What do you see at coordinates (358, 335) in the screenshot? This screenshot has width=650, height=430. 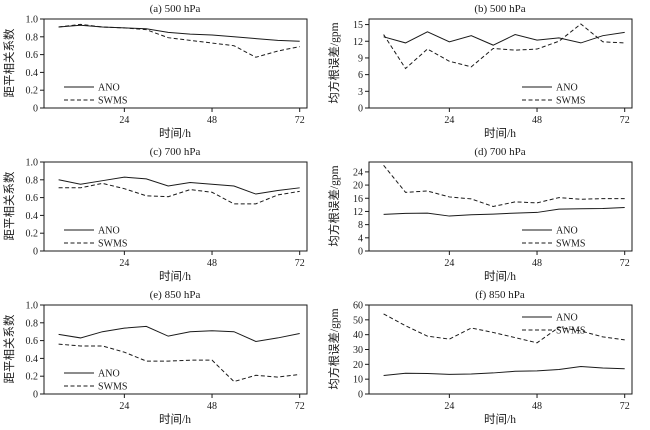 I see `y-tick-label: 40` at bounding box center [358, 335].